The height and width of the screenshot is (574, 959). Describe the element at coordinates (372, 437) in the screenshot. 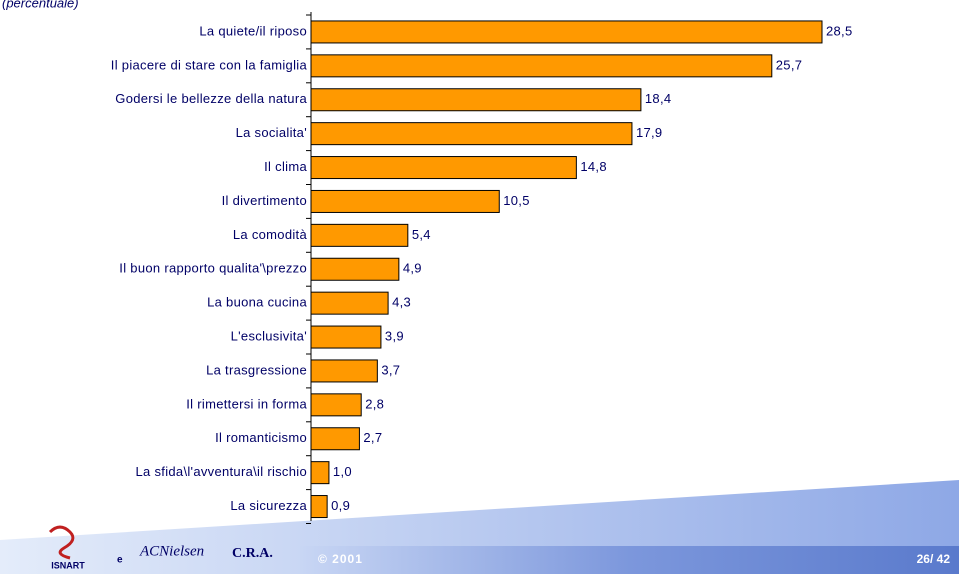

I see `value-label: 2,7` at that location.